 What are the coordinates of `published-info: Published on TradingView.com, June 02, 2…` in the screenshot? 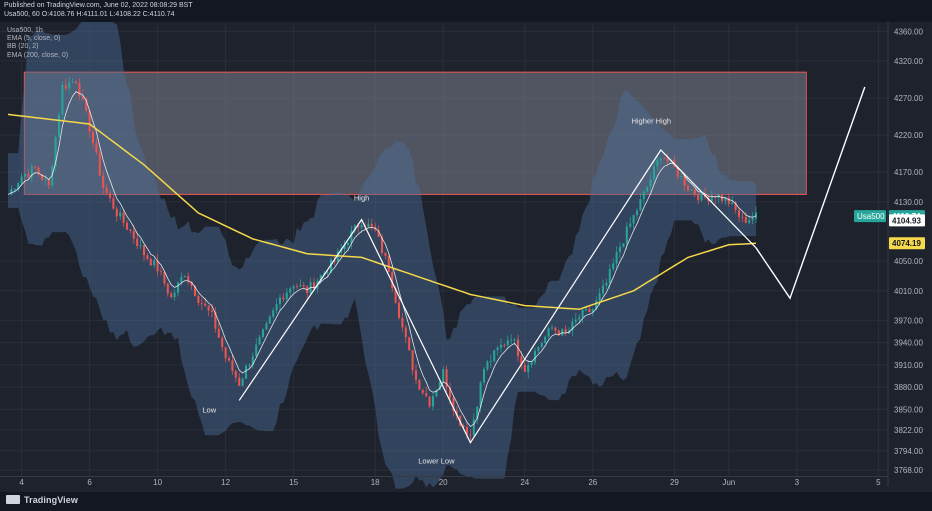 It's located at (98, 5).